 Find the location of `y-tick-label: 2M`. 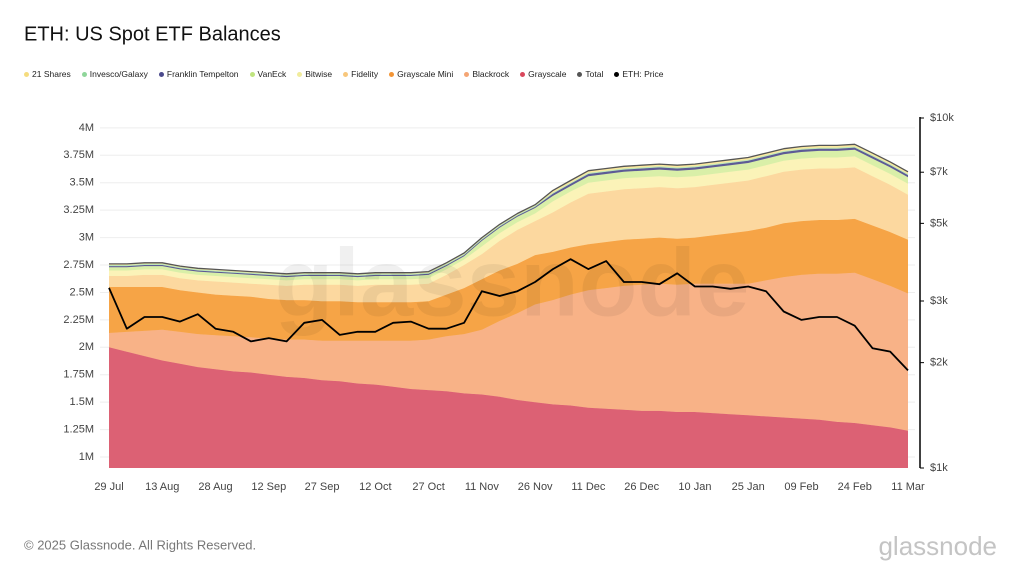

y-tick-label: 2M is located at coordinates (86, 347).